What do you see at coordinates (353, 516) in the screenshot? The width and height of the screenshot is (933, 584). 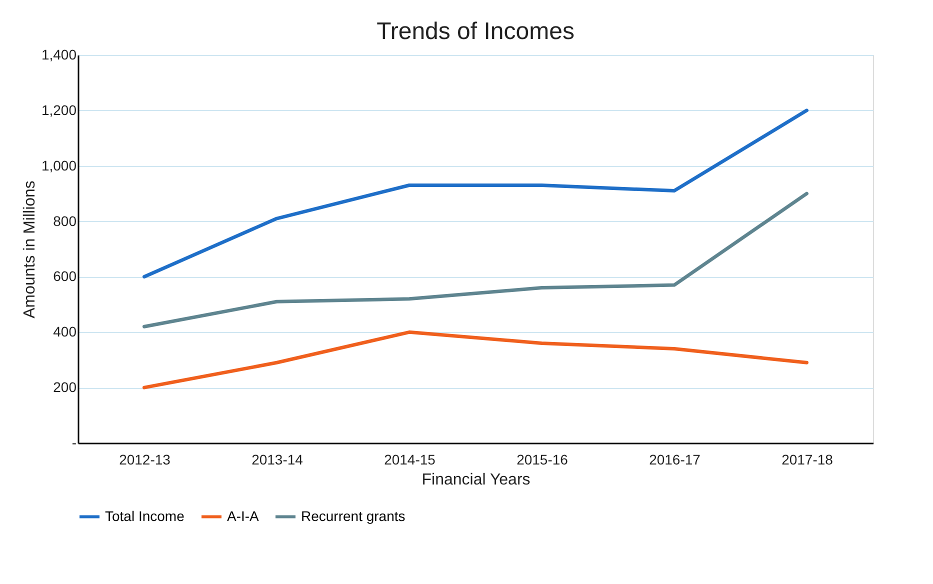 I see `legend-label: Recurrent grants` at bounding box center [353, 516].